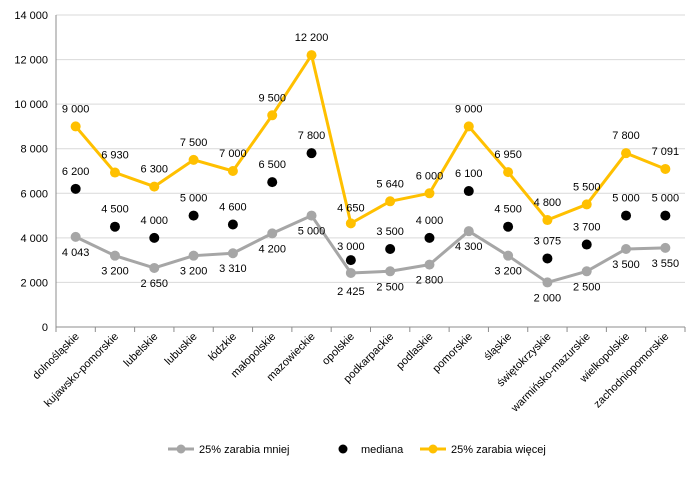 The height and width of the screenshot is (479, 700). Describe the element at coordinates (351, 247) in the screenshot. I see `data-label: 3 000` at that location.